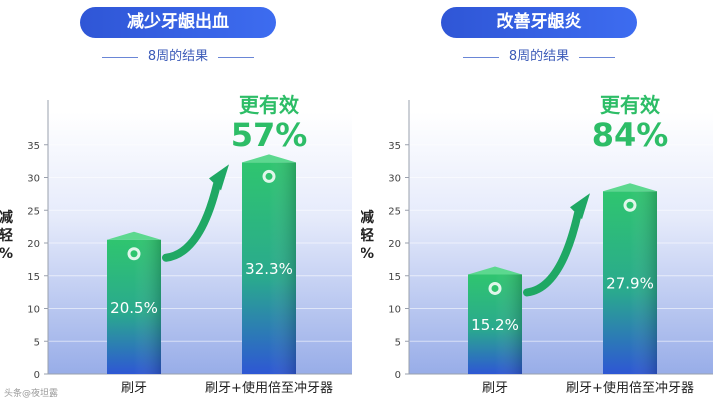 The image size is (721, 404). I want to click on bar-value-label: 15.2%, so click(495, 325).